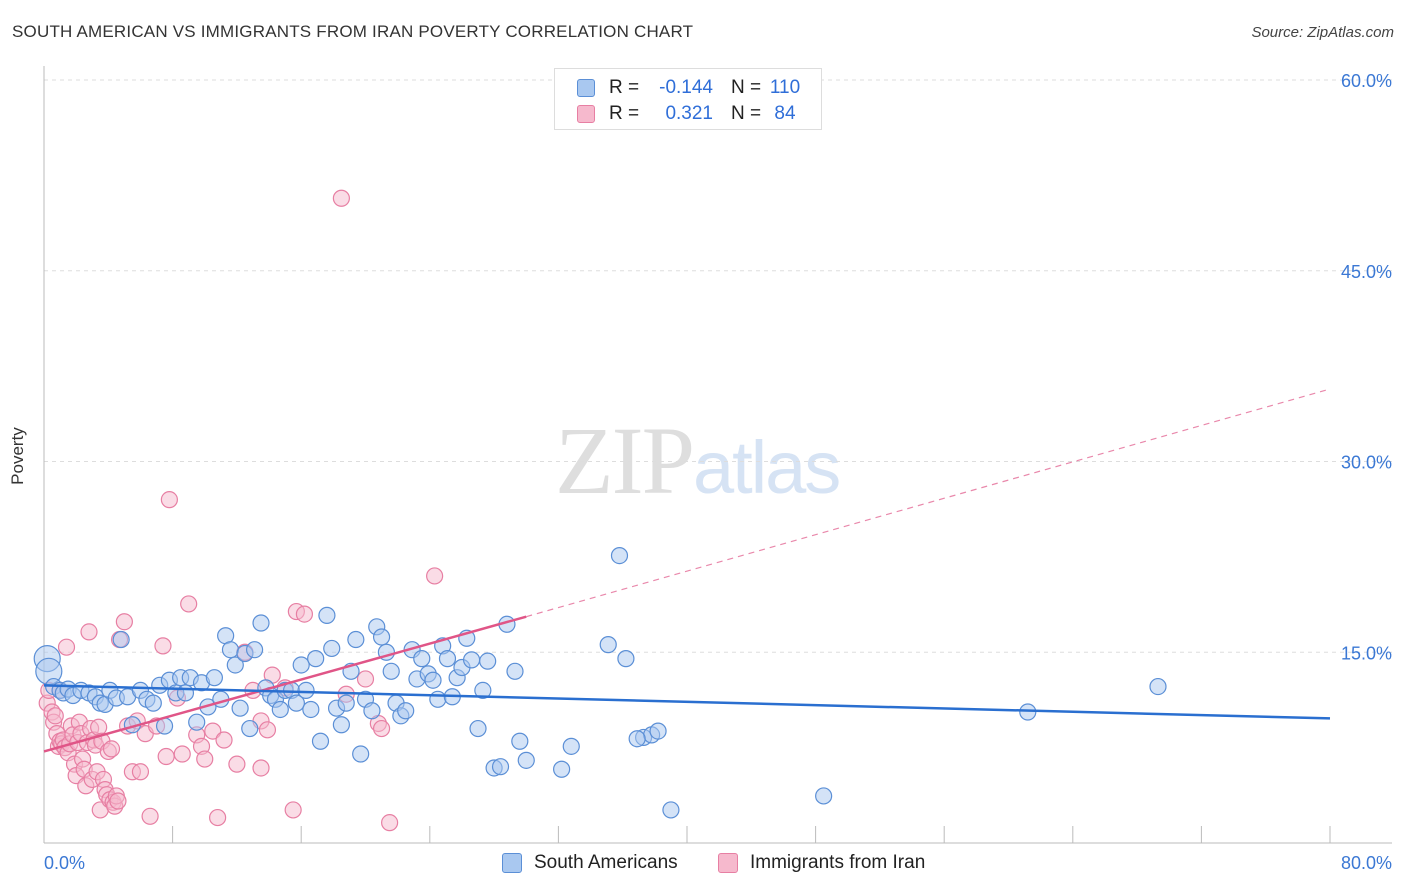 The image size is (1406, 892). Describe the element at coordinates (785, 87) in the screenshot. I see `n-value: 110` at that location.